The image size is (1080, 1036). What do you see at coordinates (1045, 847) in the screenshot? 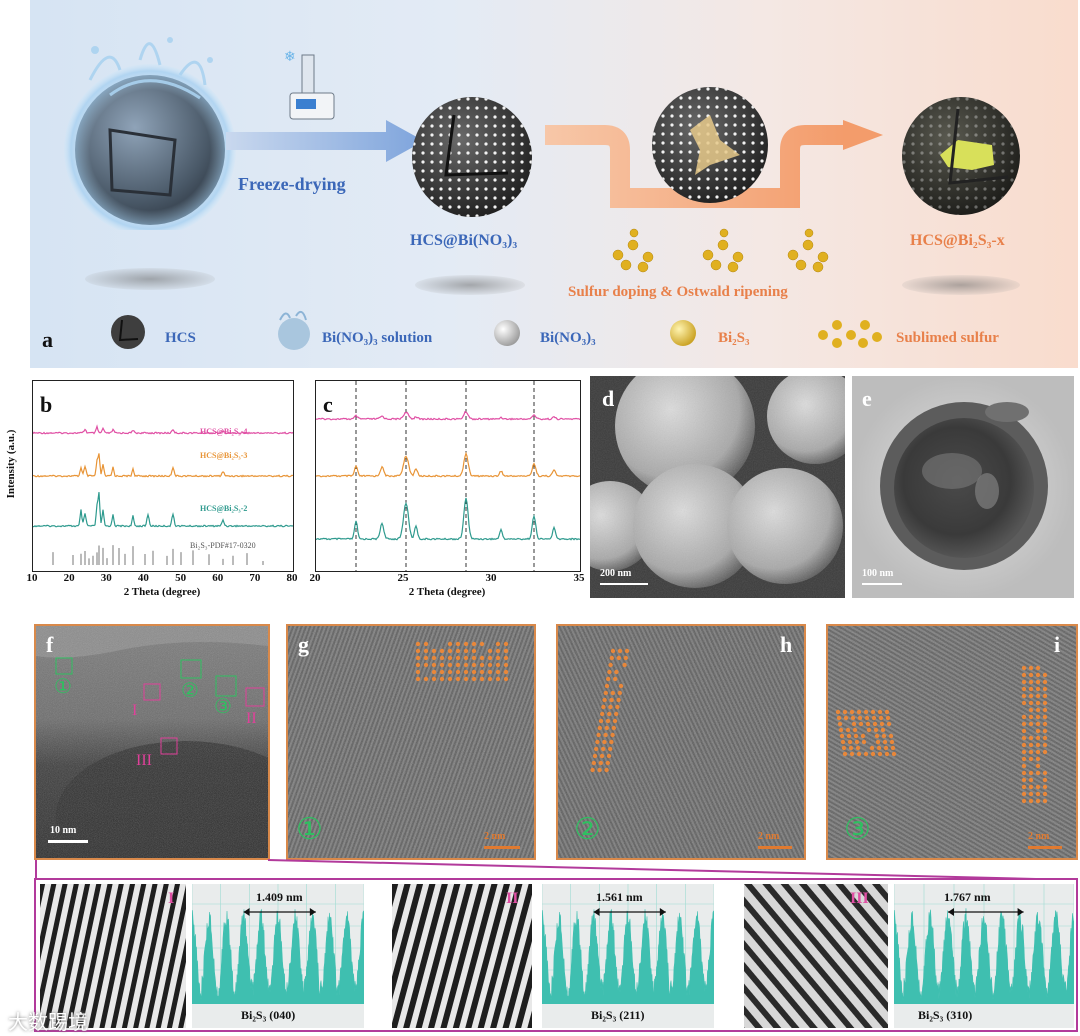
I see `scale-bar-i` at bounding box center [1045, 847].